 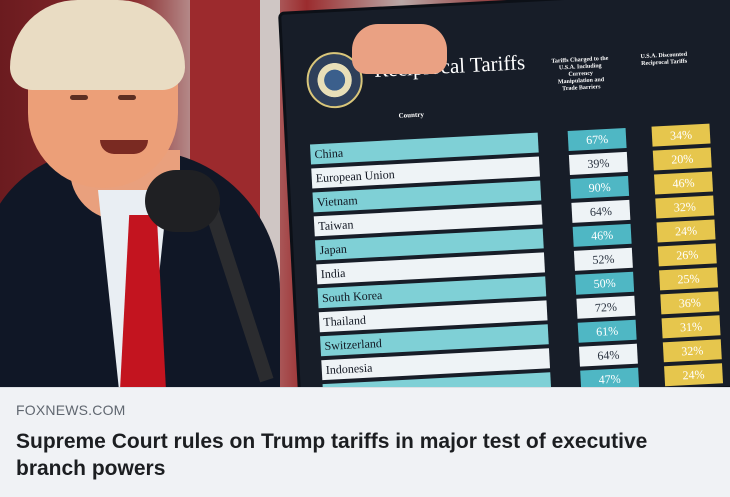 What do you see at coordinates (607, 331) in the screenshot?
I see `sign-row-charged: 61%` at bounding box center [607, 331].